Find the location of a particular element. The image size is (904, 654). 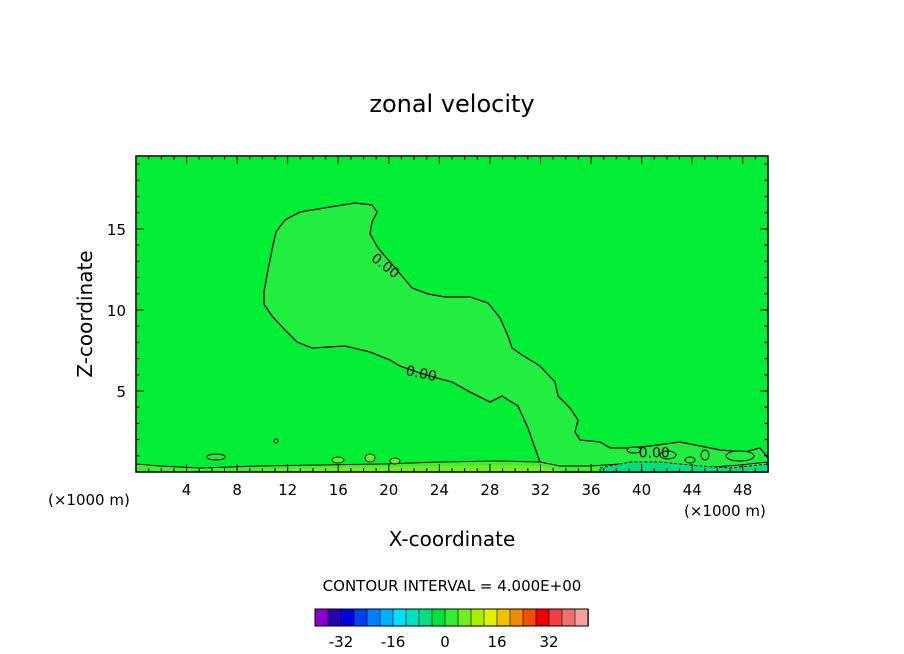

x-tick-label: 48 is located at coordinates (742, 490).